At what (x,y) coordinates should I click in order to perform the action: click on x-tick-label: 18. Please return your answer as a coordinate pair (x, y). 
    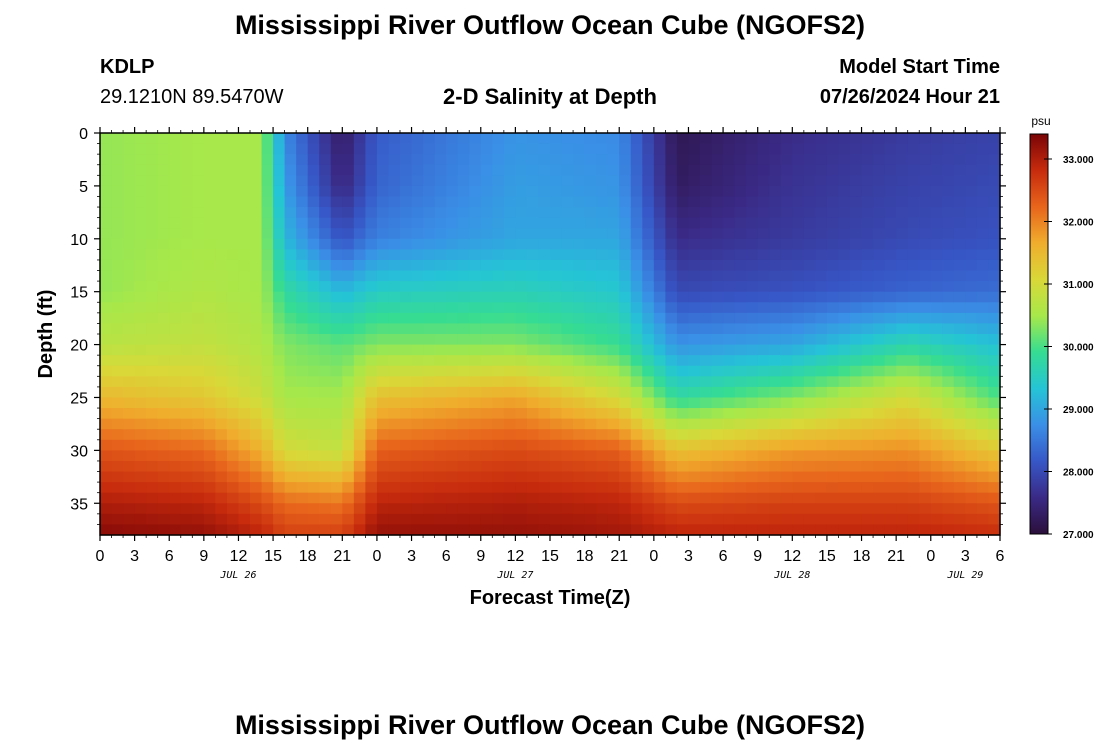
    Looking at the image, I should click on (308, 556).